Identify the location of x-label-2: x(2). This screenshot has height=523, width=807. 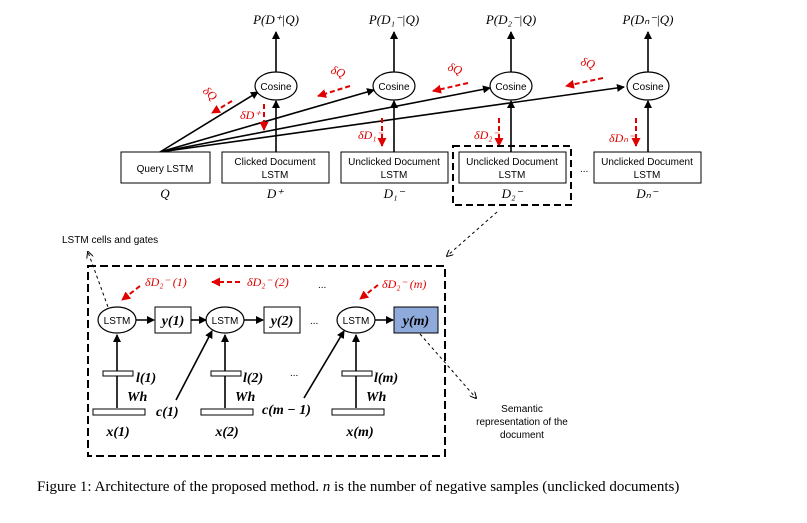
(226, 432).